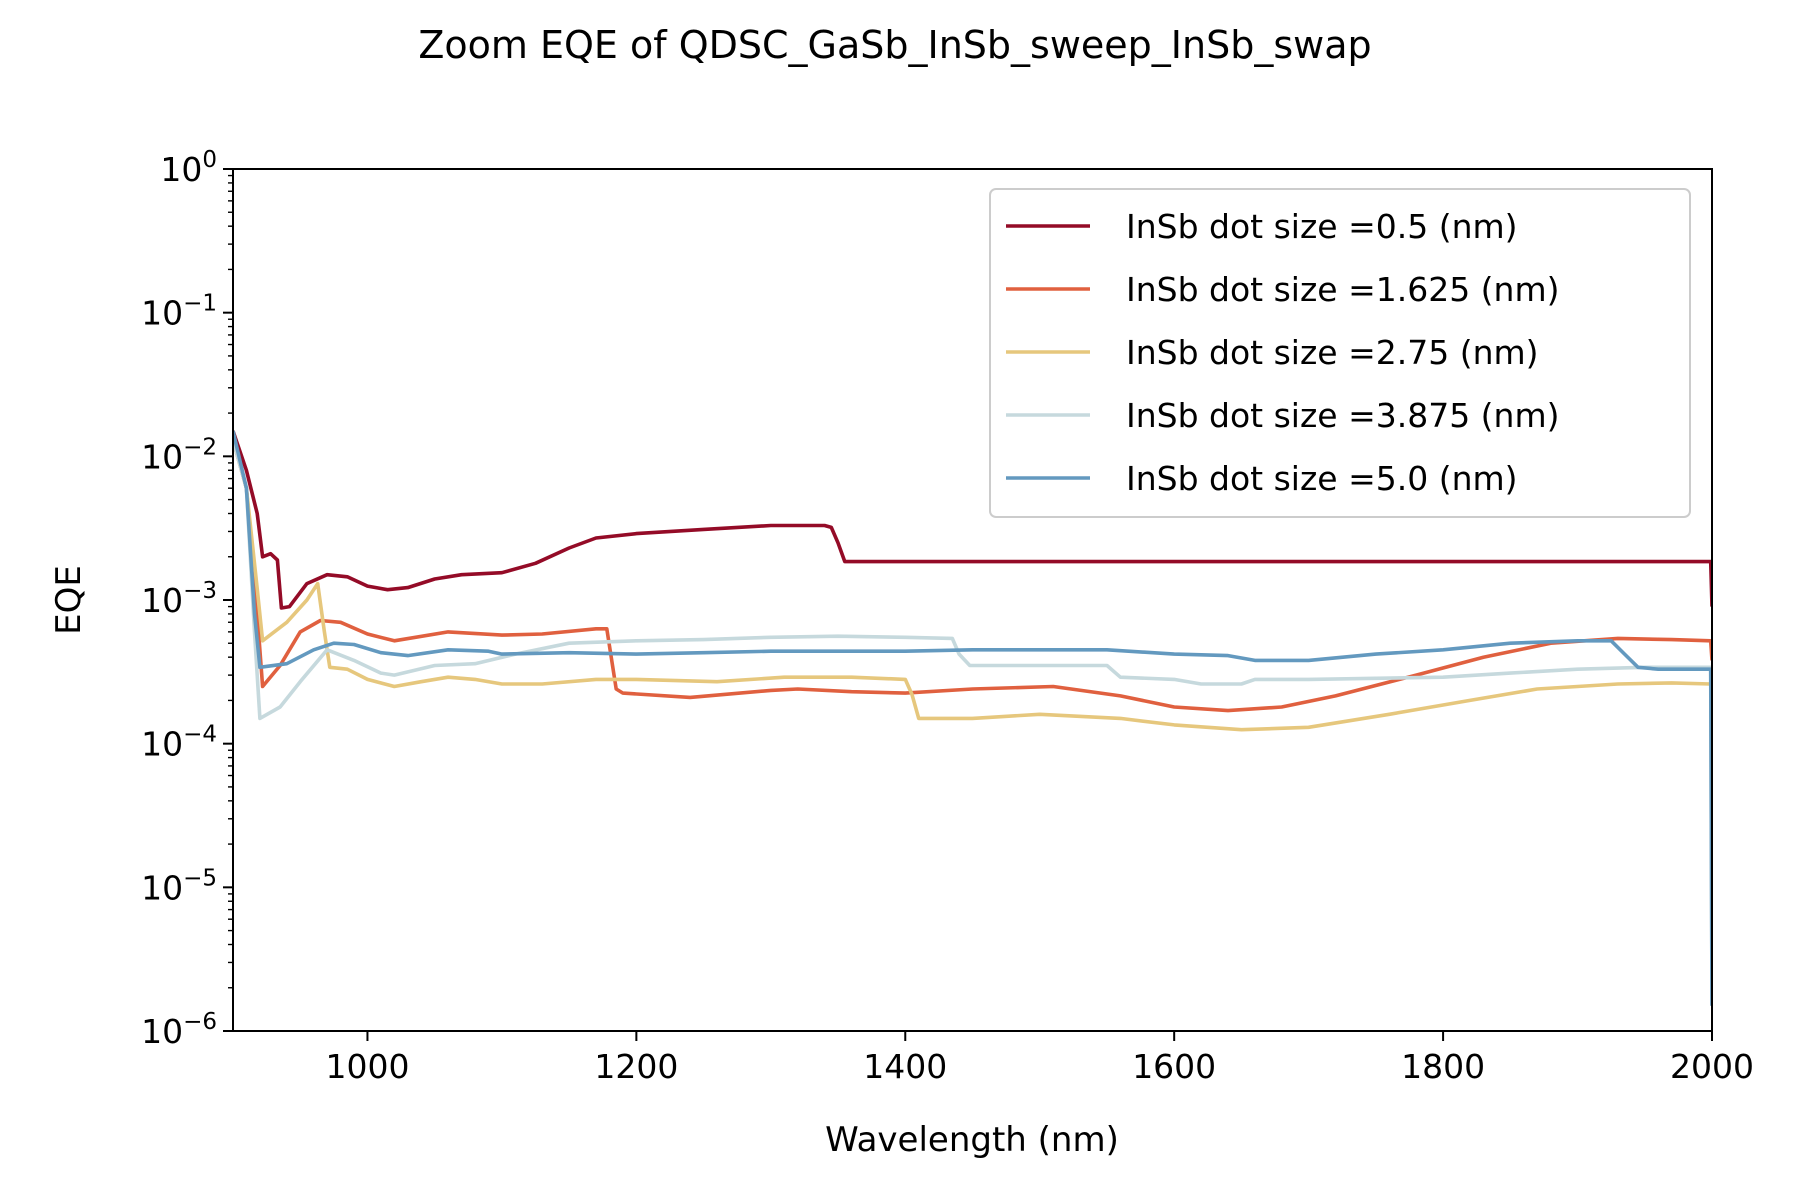  I want to click on y-tick-label: 10⁻⁵, so click(179, 886).